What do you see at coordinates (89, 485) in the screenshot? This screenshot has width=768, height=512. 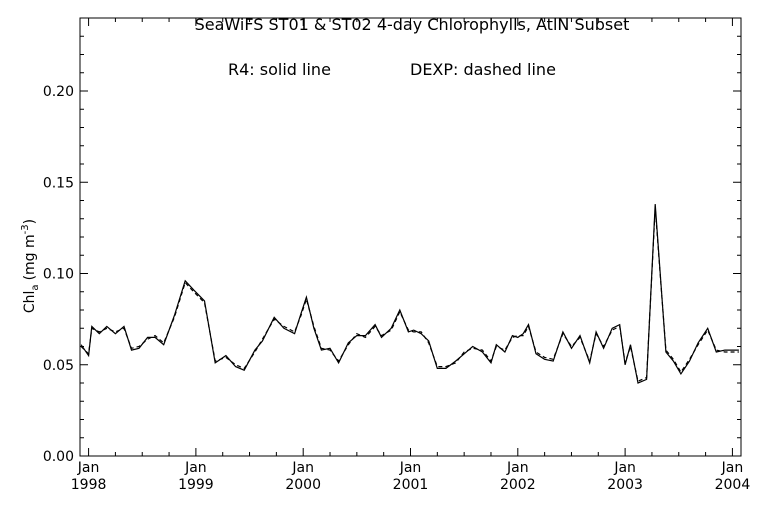 I see `x-tick-year-label: 1998` at bounding box center [89, 485].